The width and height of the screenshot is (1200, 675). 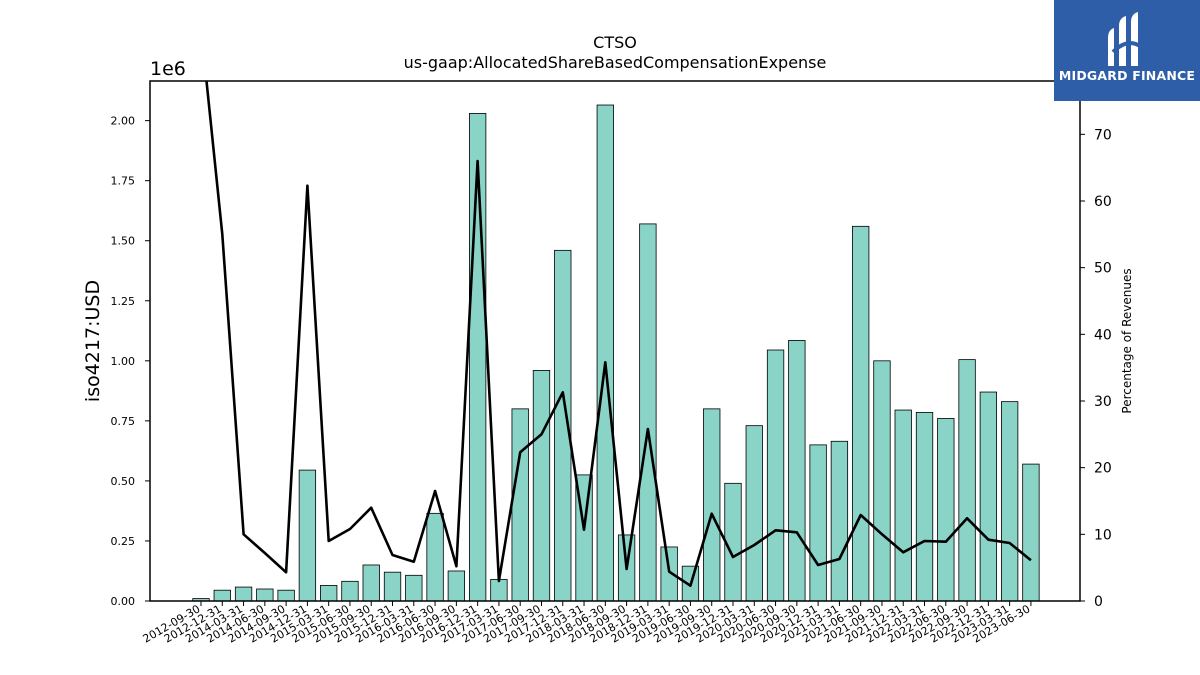 What do you see at coordinates (1098, 602) in the screenshot?
I see `y2-tick-label: 0` at bounding box center [1098, 602].